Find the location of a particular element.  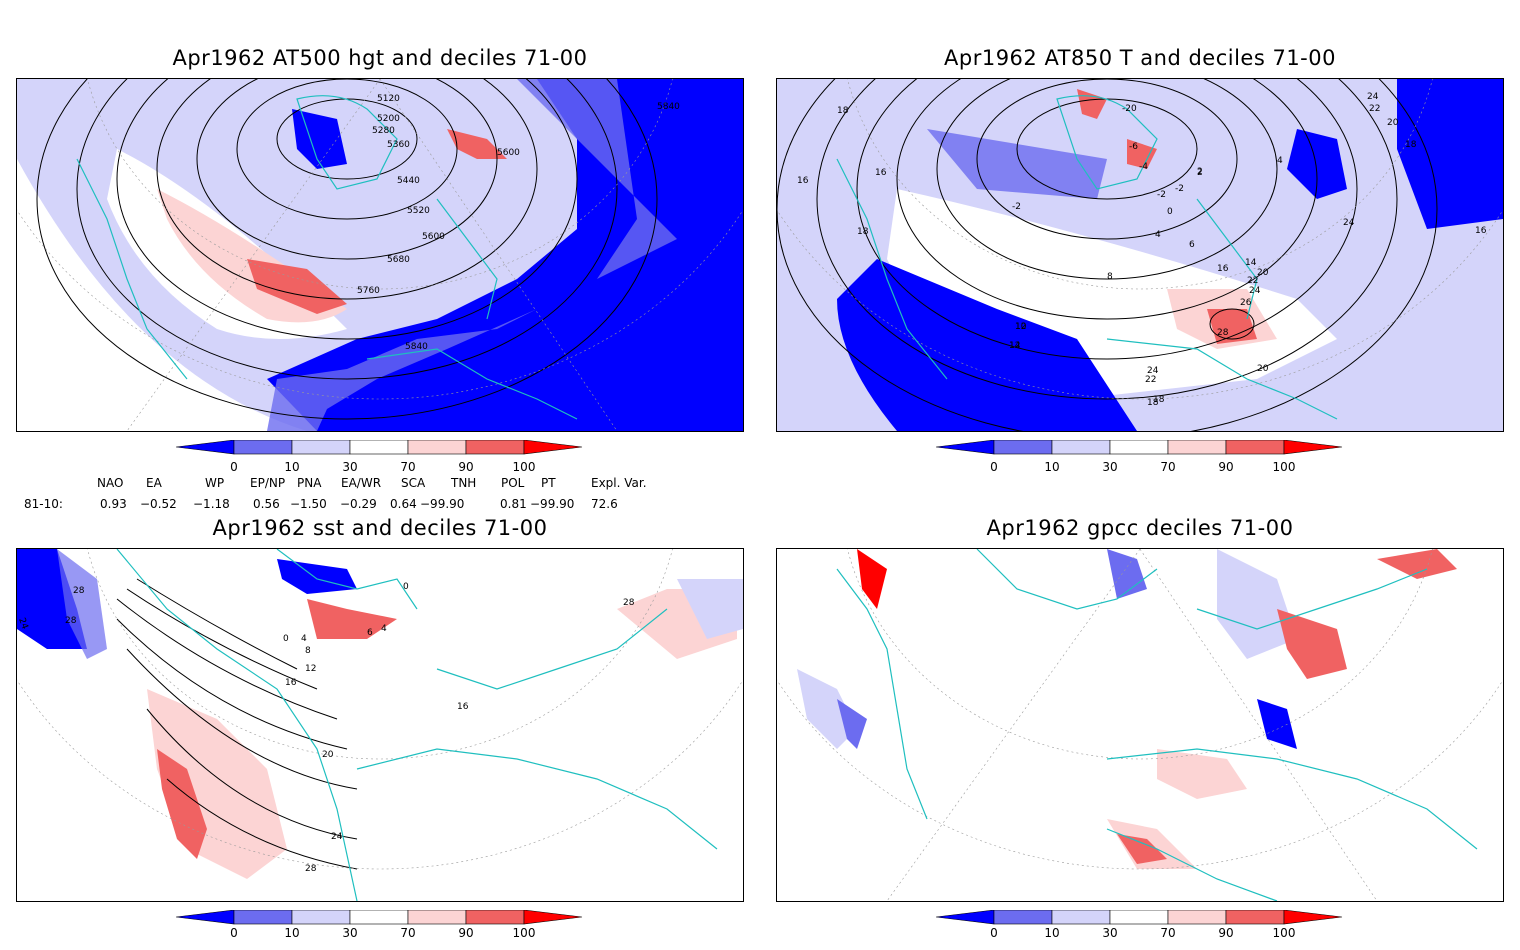

contour-label: 26 is located at coordinates (1246, 303).